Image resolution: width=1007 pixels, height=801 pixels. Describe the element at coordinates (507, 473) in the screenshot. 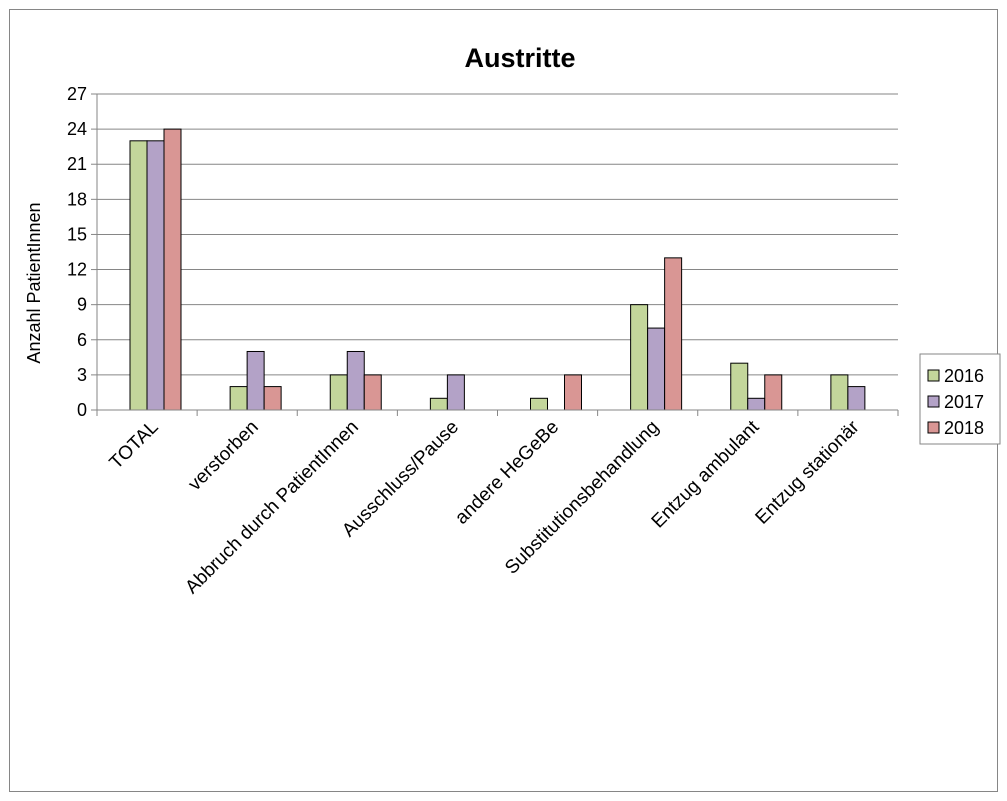

I see `x-category-label: andere HeGeBe` at that location.